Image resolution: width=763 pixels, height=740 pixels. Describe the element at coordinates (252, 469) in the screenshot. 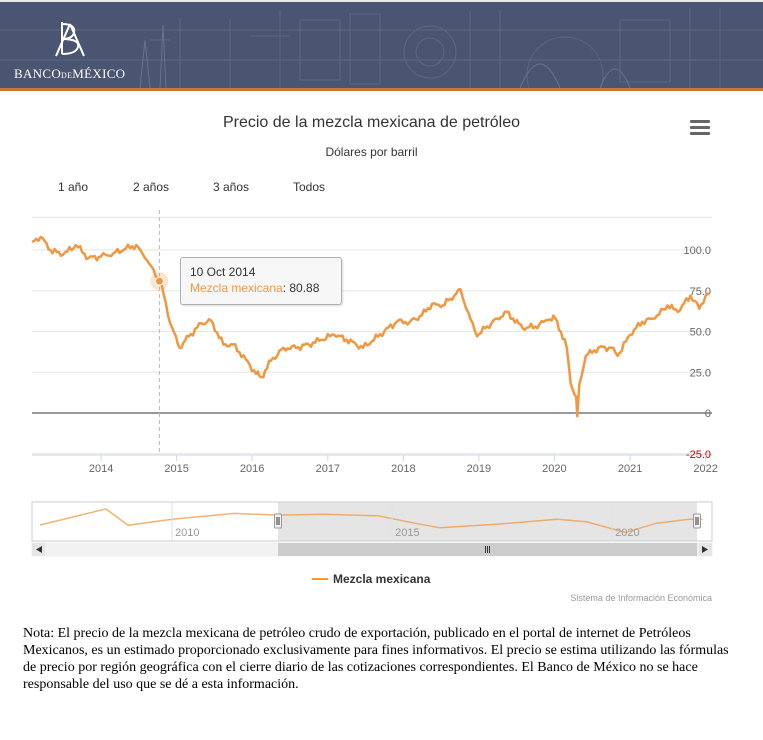

I see `x-tick-label: 2016` at that location.